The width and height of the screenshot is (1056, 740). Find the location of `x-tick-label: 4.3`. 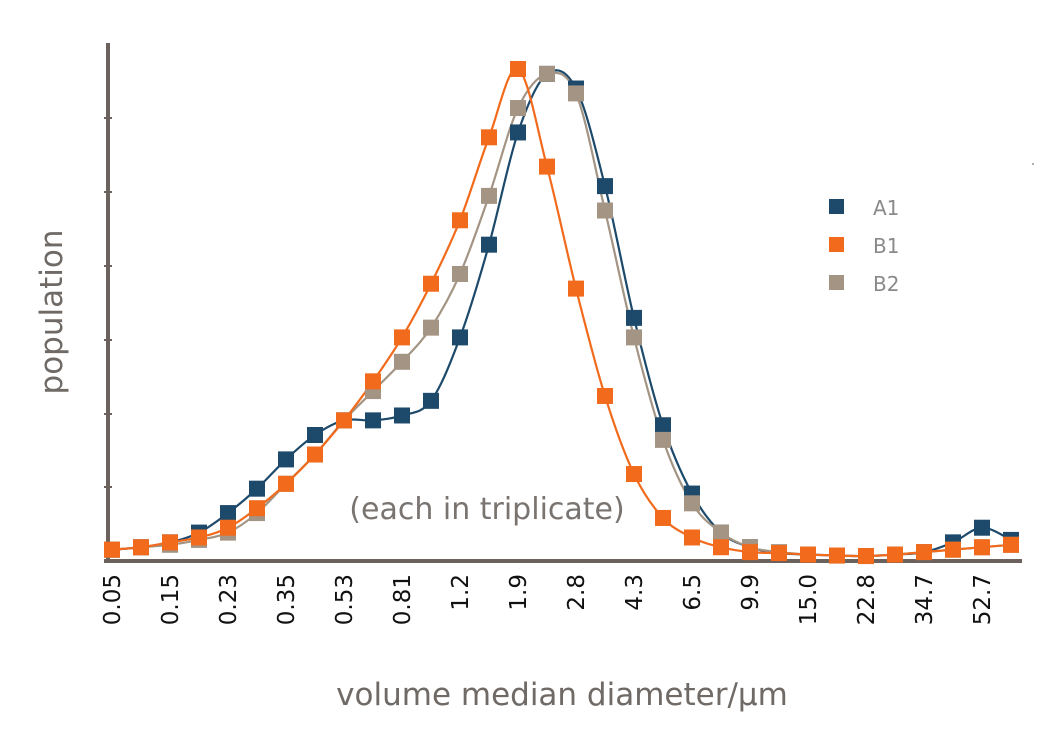

x-tick-label: 4.3 is located at coordinates (635, 592).